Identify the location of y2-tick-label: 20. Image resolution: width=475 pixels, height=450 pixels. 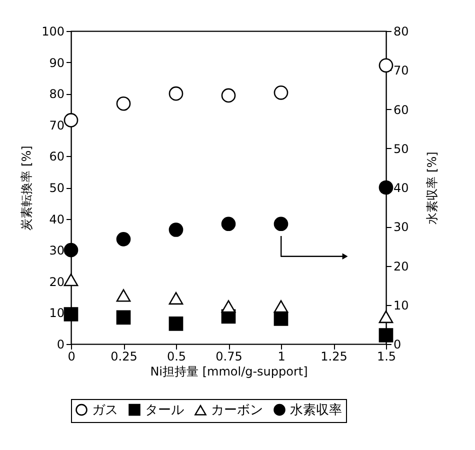
(401, 266).